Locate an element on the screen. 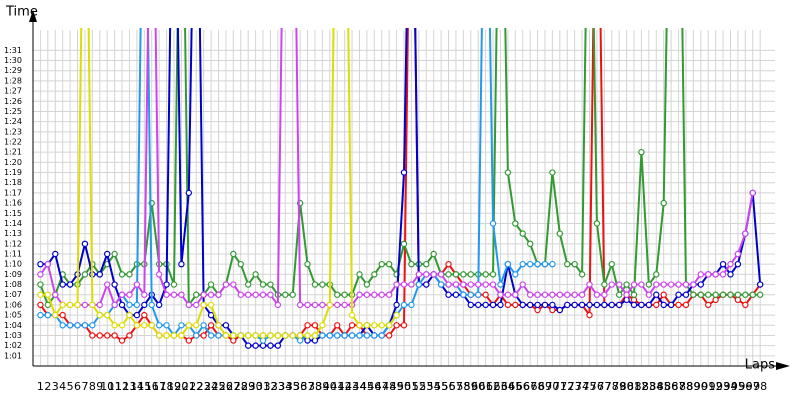 This screenshot has height=400, width=800. x-tick-label: 49 is located at coordinates (397, 386).